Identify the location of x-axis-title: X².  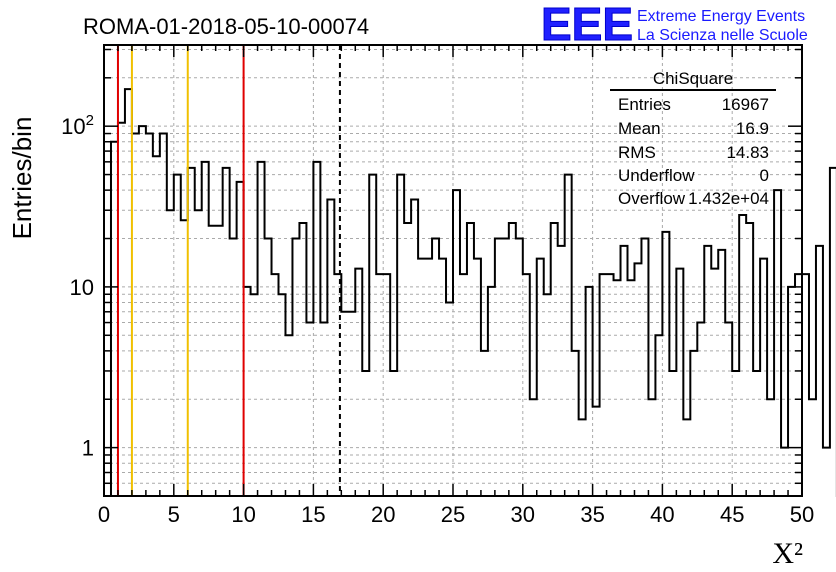
(787, 553).